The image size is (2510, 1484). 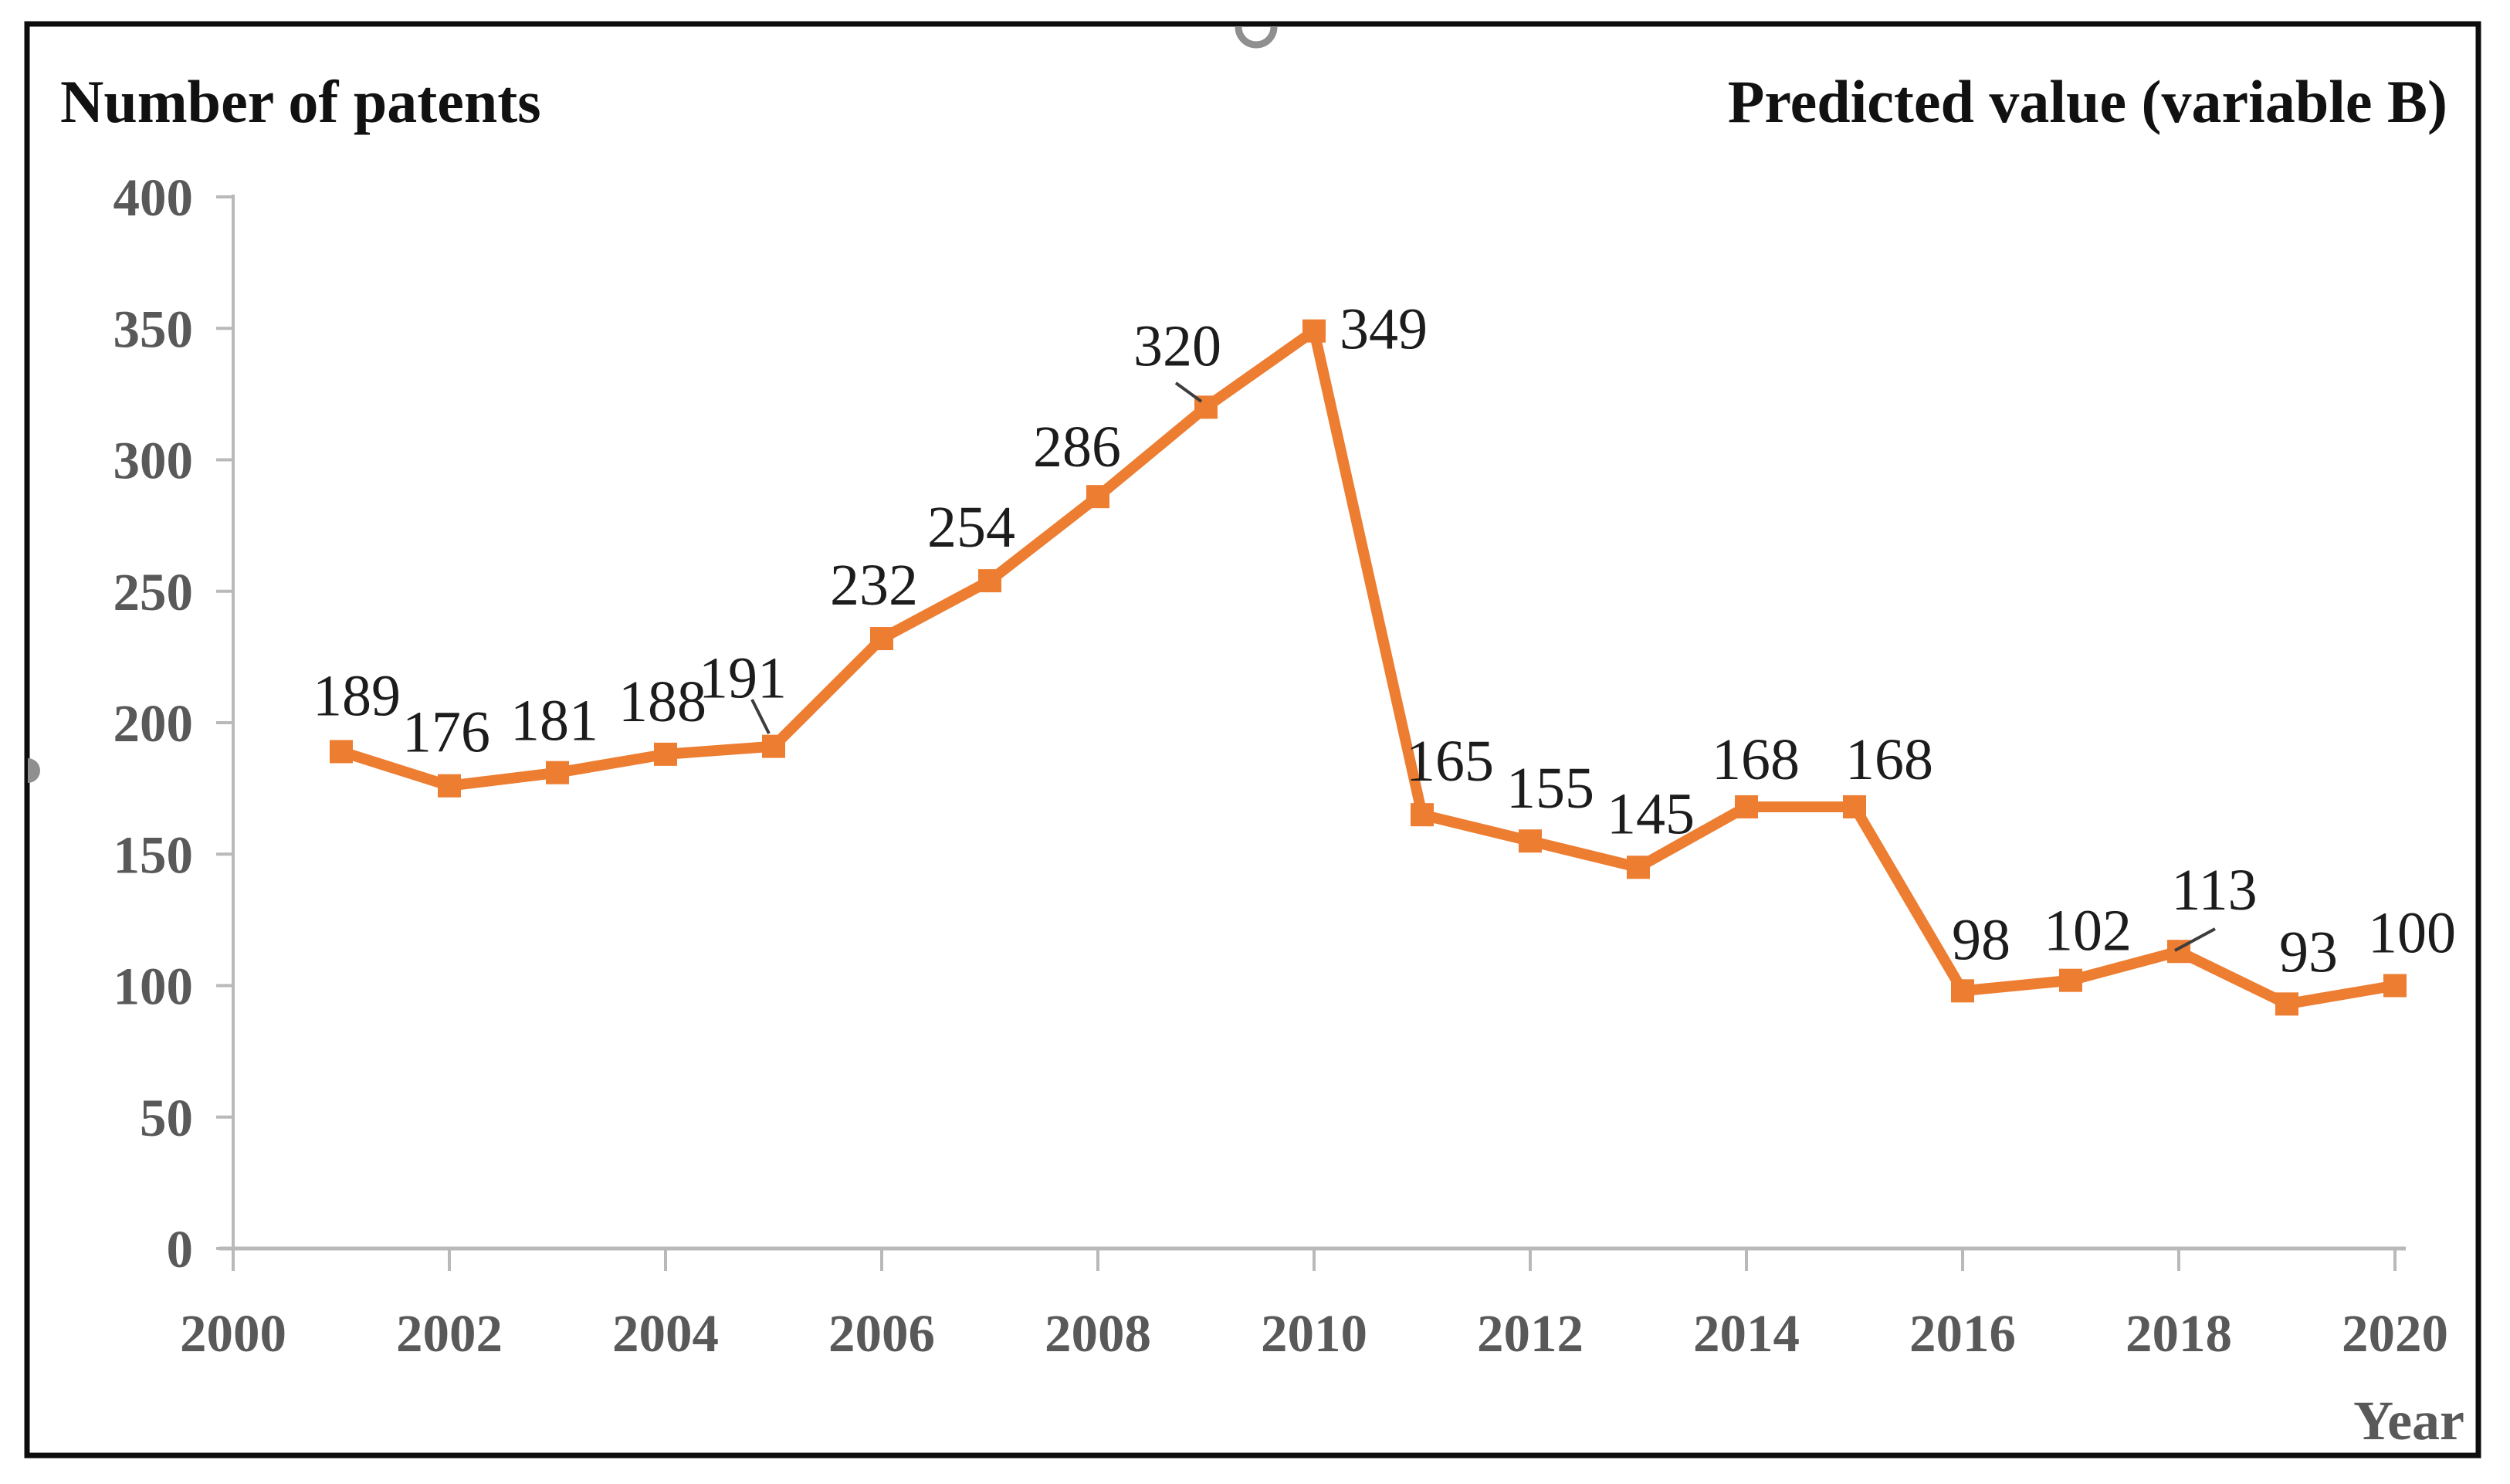 What do you see at coordinates (1098, 1333) in the screenshot?
I see `x-tick-label: 2008` at bounding box center [1098, 1333].